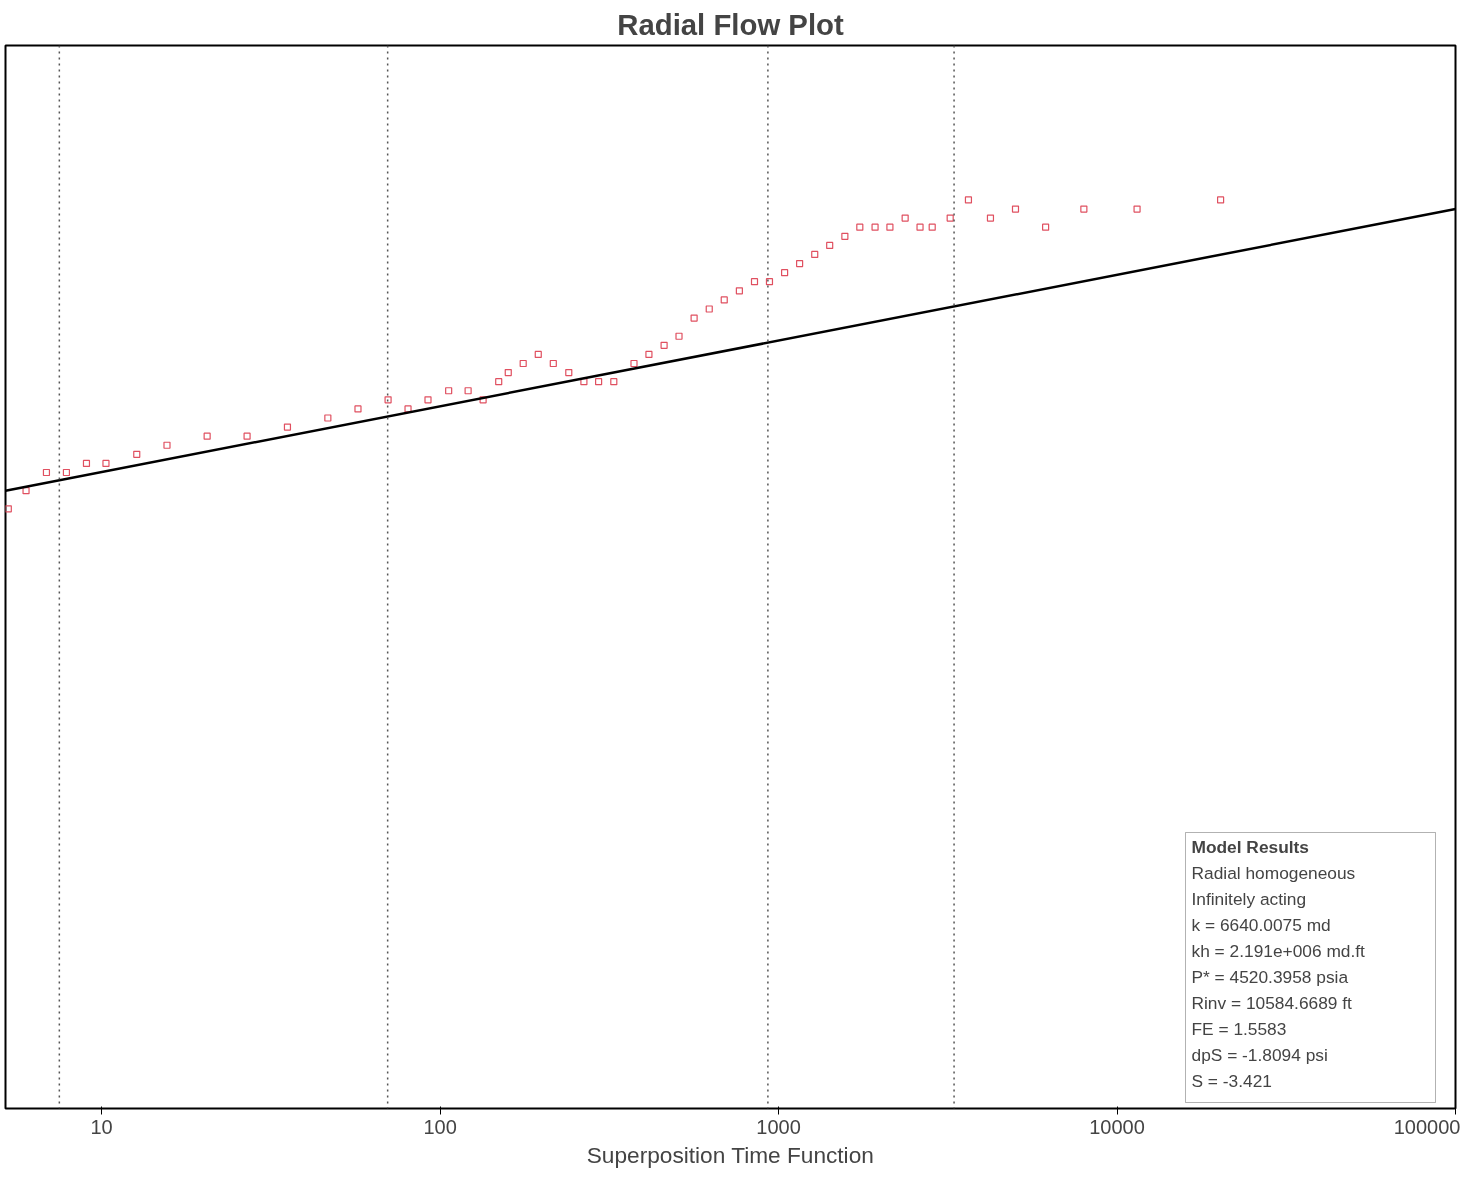 The image size is (1480, 1190). I want to click on annotation: kh = 2.191e+006 md.ft, so click(1278, 950).